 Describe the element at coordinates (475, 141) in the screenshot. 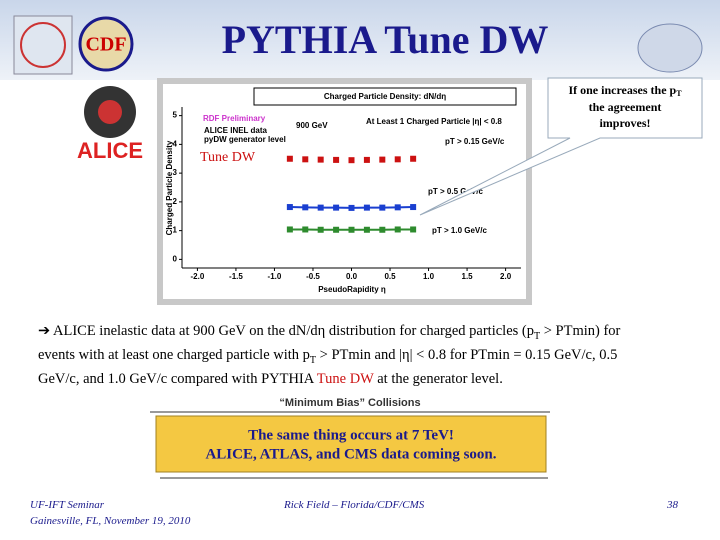

I see `series-label: pT > 0.15 GeV/c` at that location.